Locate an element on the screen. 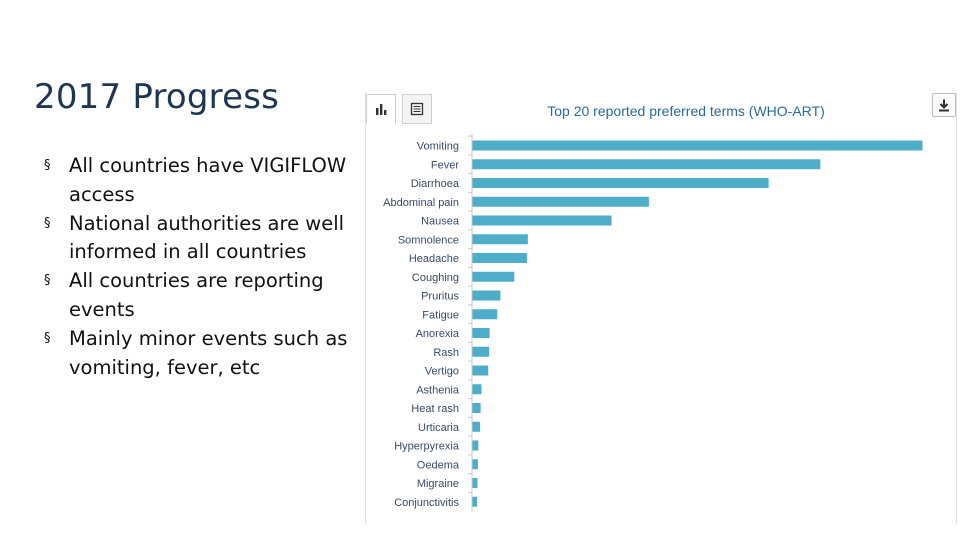  category-label: Conjunctivitis is located at coordinates (426, 503).